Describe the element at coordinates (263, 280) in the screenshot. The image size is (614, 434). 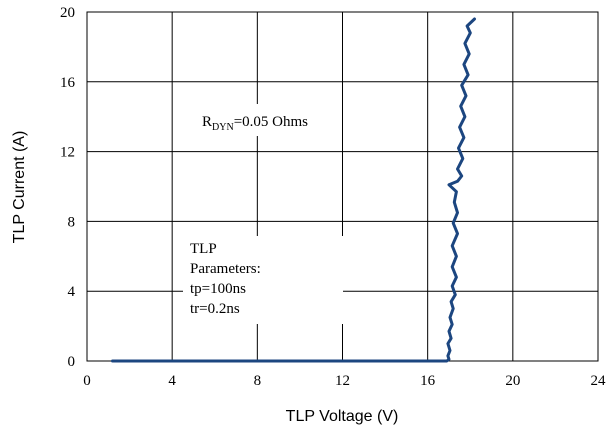
I see `tlp-params-bg` at that location.